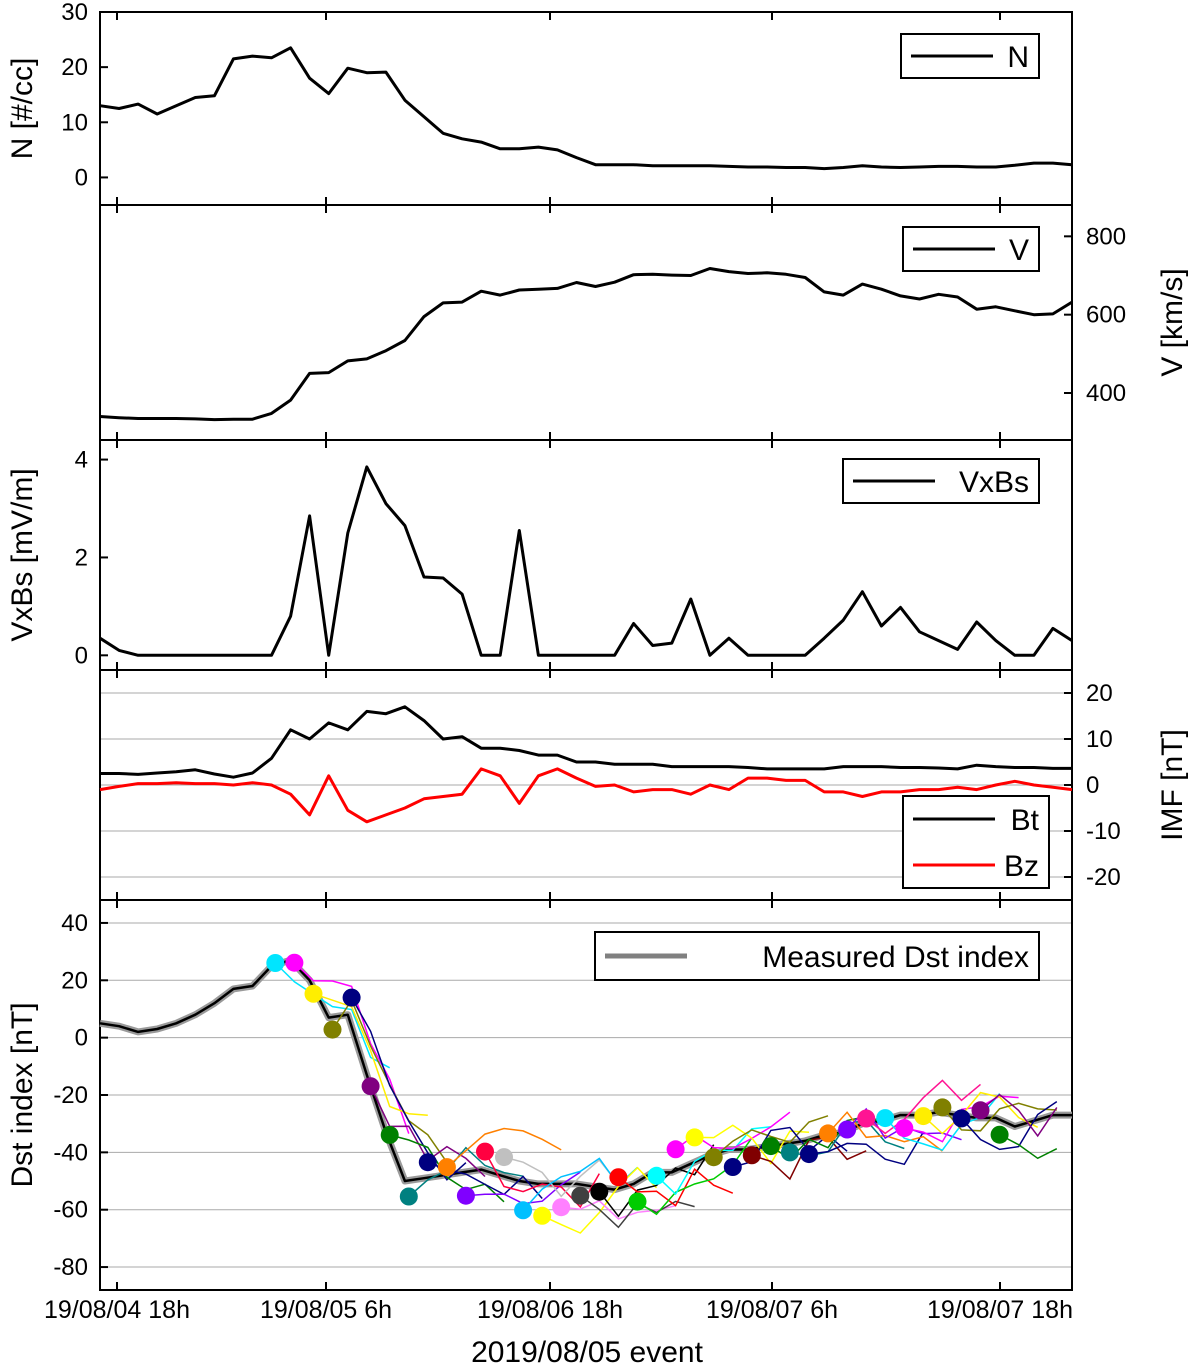 The image size is (1200, 1372). I want to click on y-tick-label: 800, so click(1106, 236).